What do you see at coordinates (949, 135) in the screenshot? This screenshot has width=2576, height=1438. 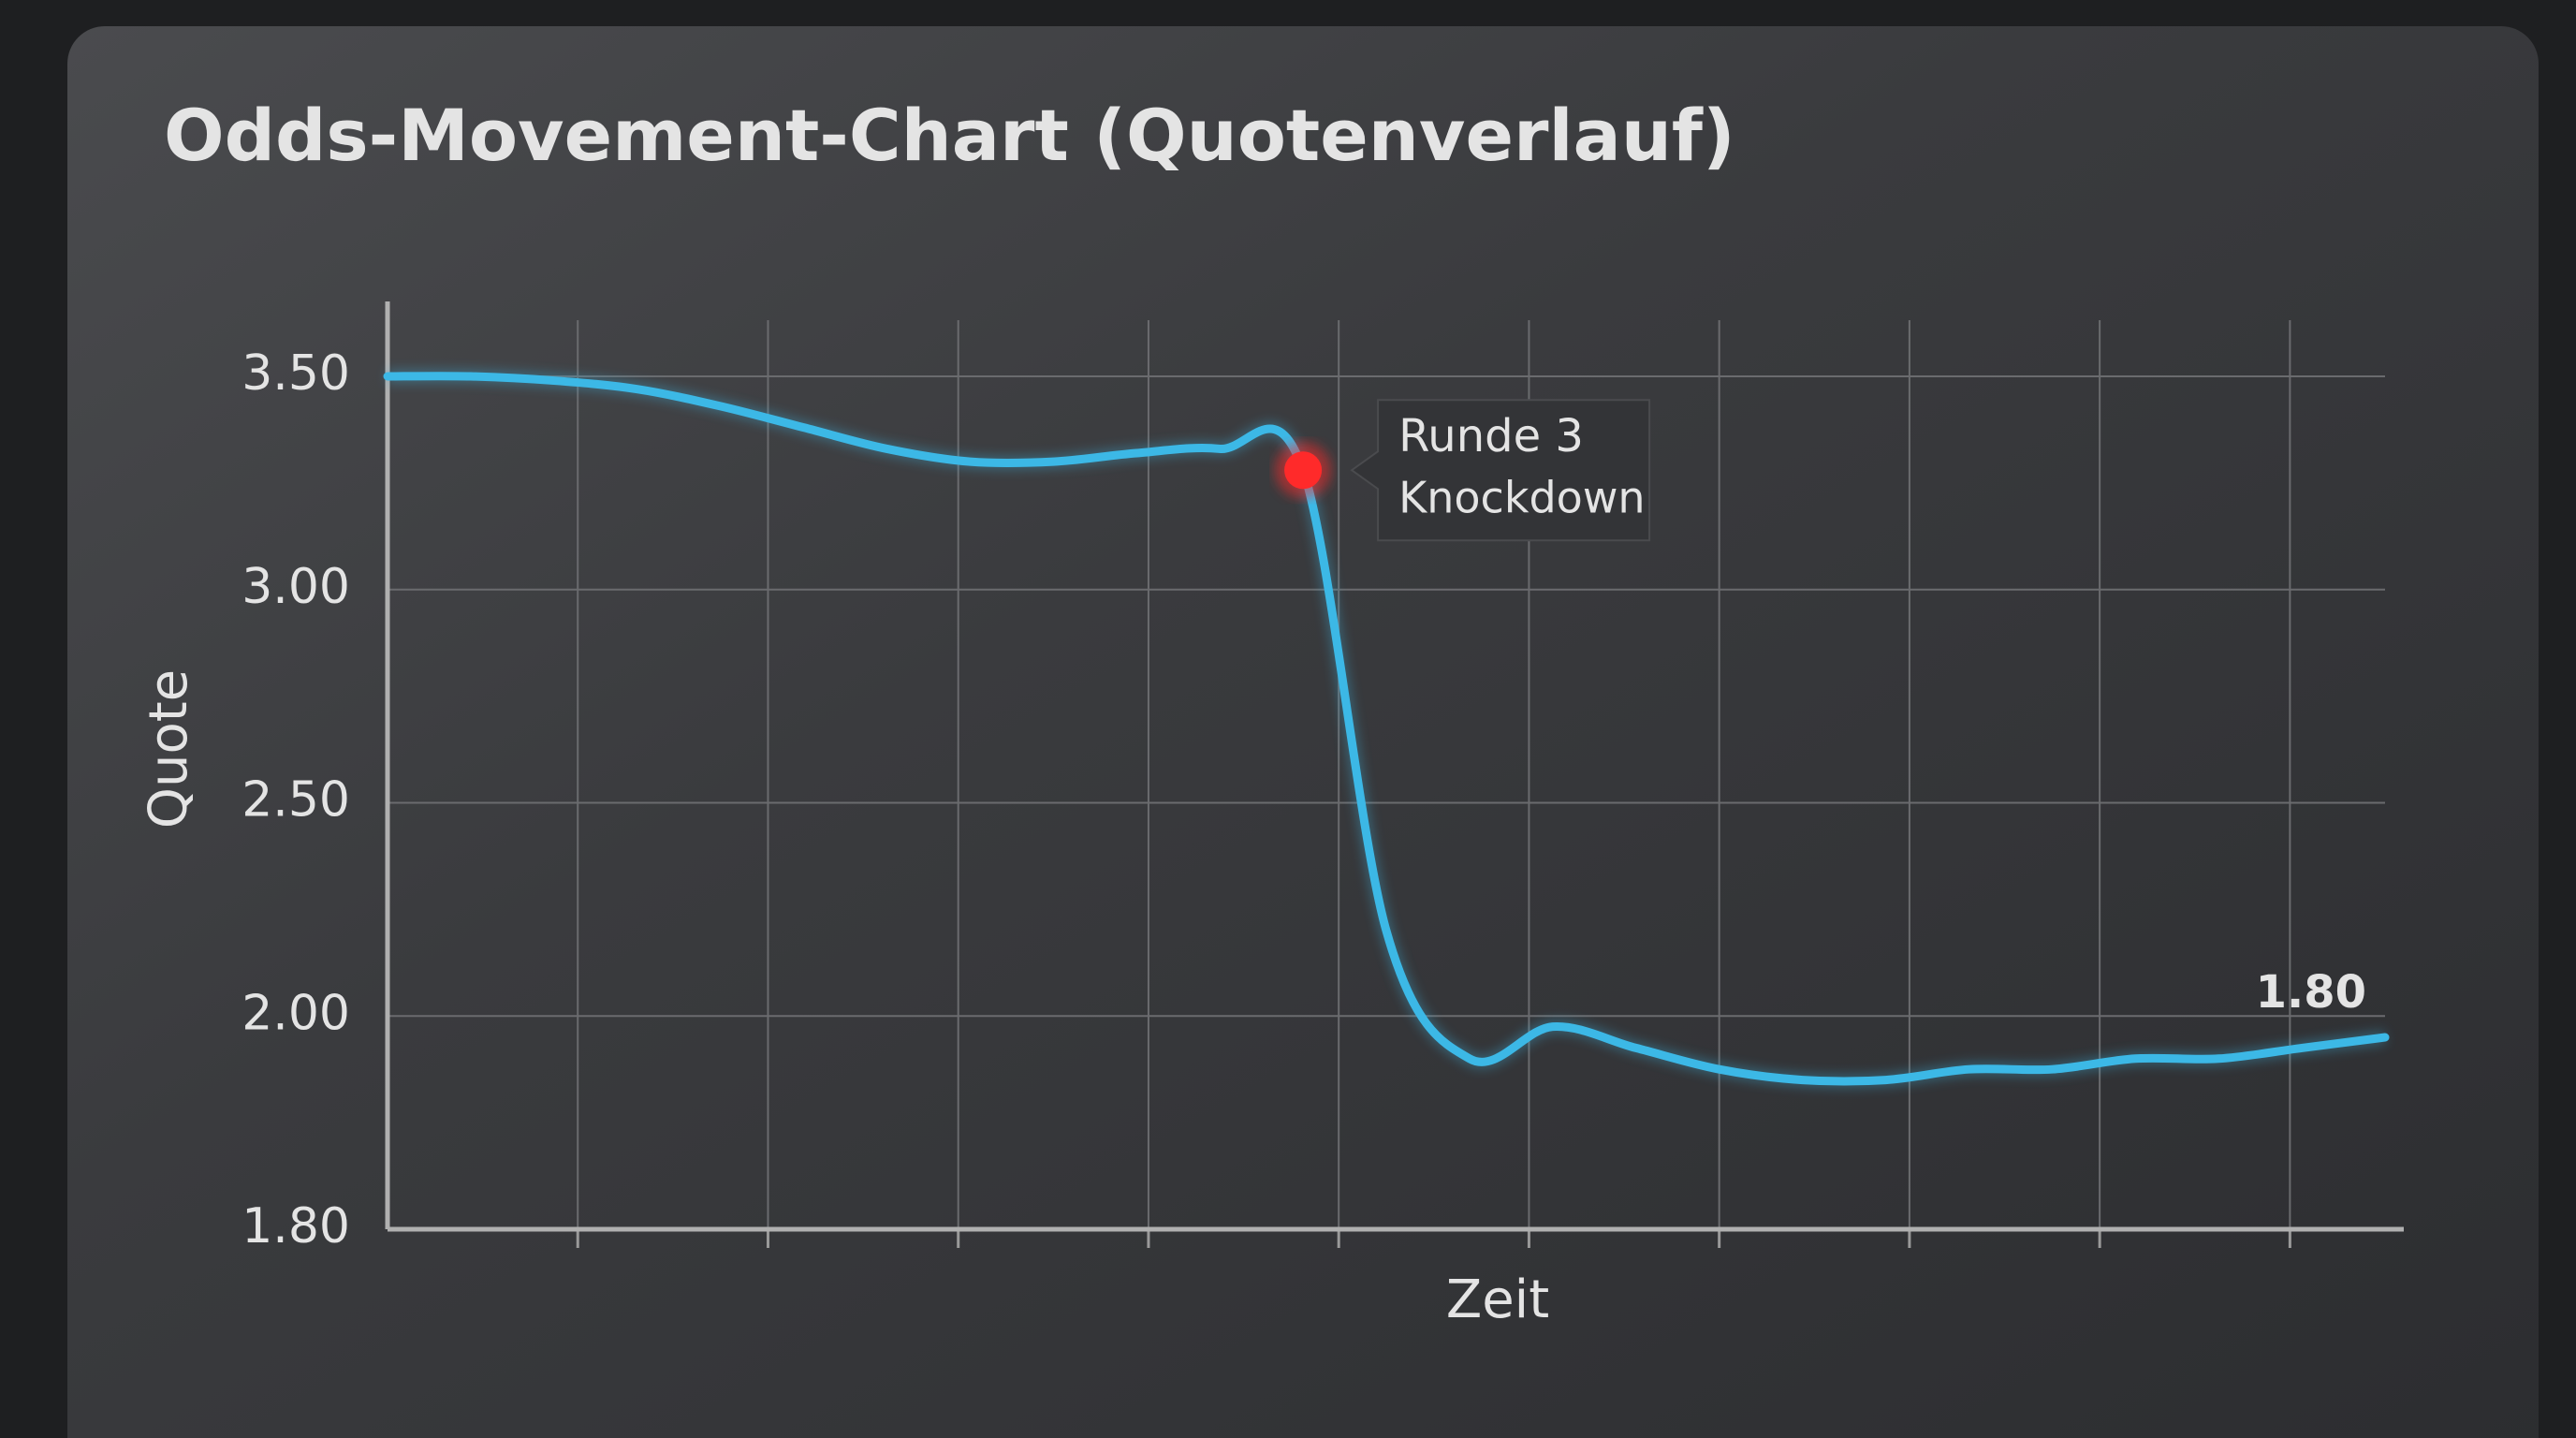 I see `chart-title: Odds-Movement-Chart (Quotenverlauf)` at bounding box center [949, 135].